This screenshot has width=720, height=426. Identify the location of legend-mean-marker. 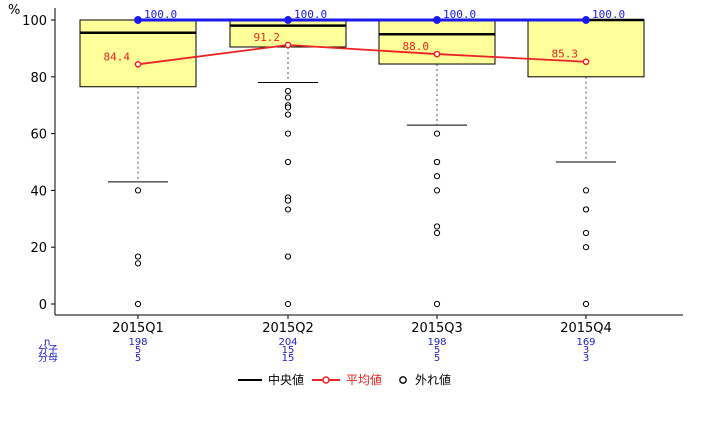
(326, 380).